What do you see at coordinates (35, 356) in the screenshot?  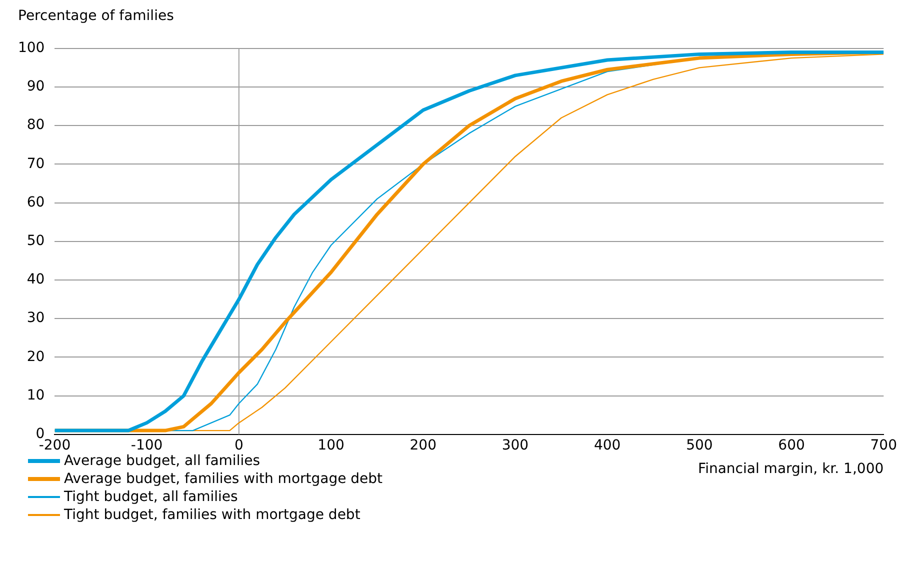 I see `y-tick-label: 20` at bounding box center [35, 356].